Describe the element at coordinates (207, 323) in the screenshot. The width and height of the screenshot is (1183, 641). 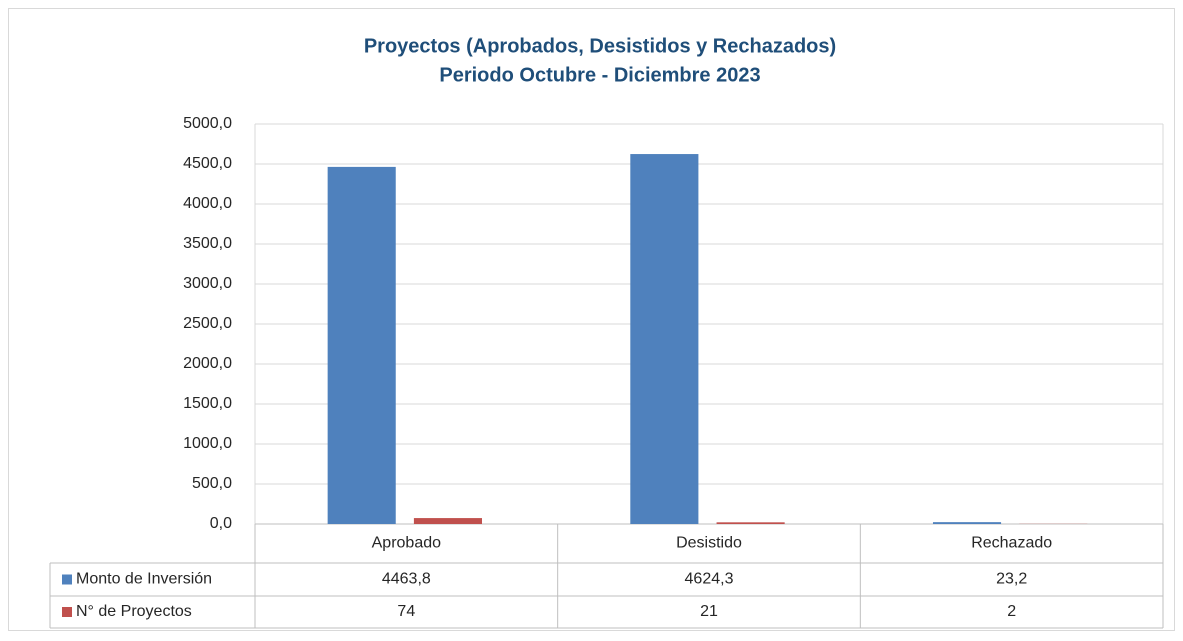
I see `y-tick-label: 2500,0` at that location.